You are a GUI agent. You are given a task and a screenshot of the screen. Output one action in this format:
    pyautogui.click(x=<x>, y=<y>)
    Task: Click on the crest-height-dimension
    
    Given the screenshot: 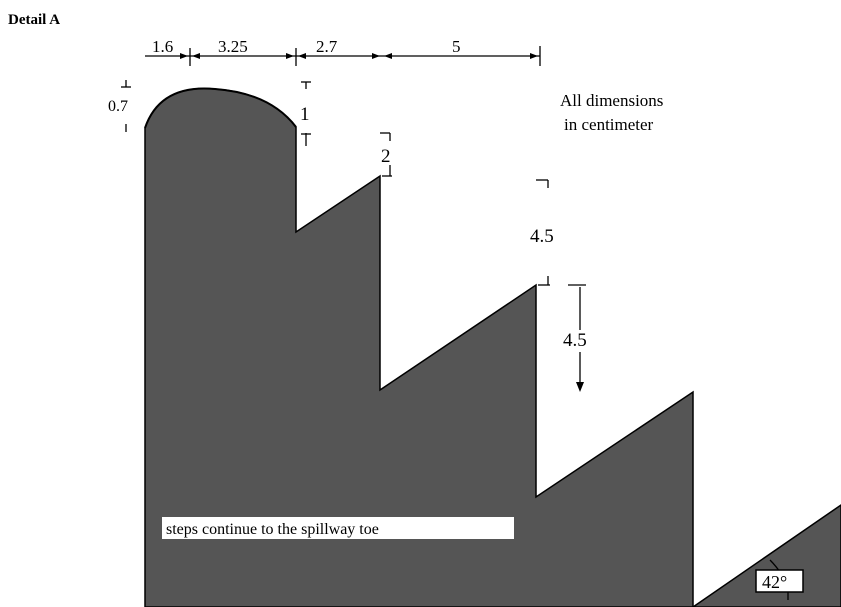 What is the action you would take?
    pyautogui.click(x=126, y=106)
    